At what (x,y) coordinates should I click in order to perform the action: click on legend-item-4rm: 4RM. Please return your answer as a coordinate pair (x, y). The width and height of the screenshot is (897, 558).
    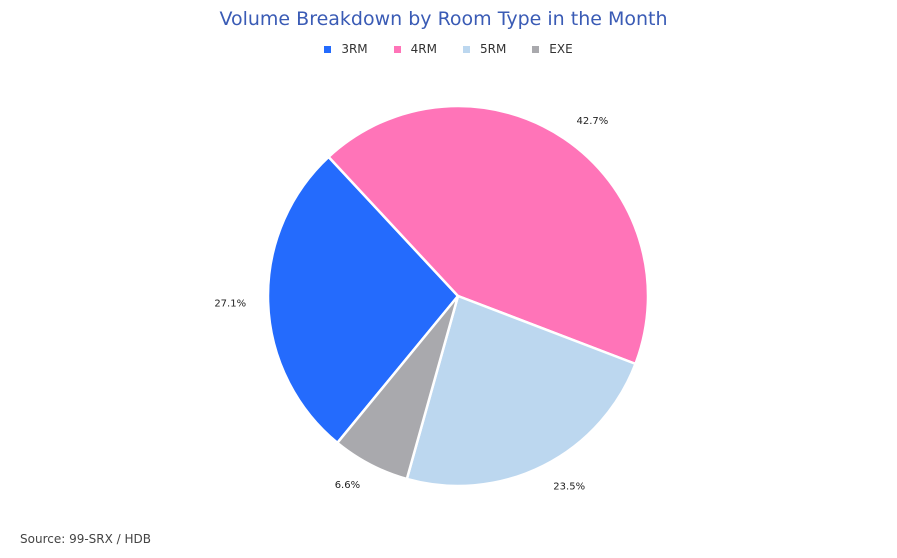
    Looking at the image, I should click on (415, 49).